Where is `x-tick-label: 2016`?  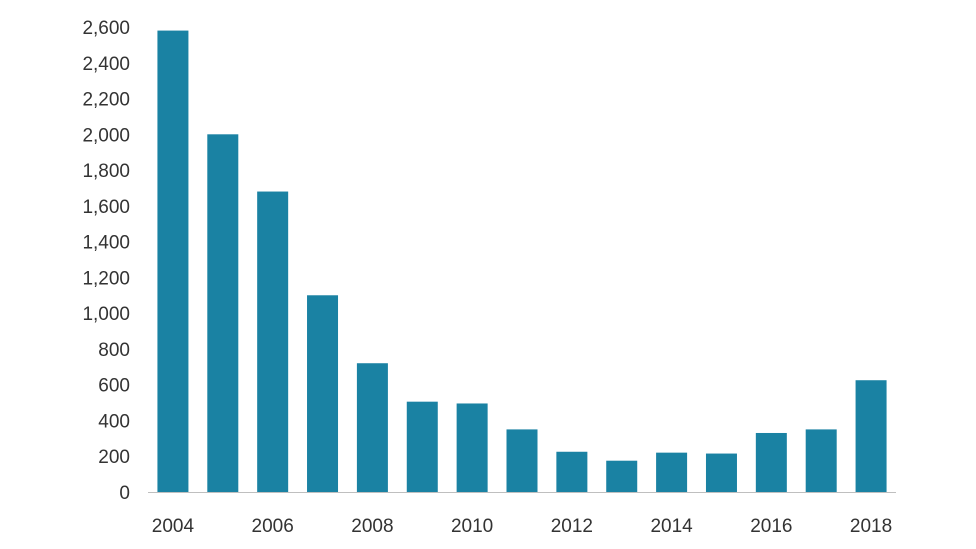 x-tick-label: 2016 is located at coordinates (771, 526).